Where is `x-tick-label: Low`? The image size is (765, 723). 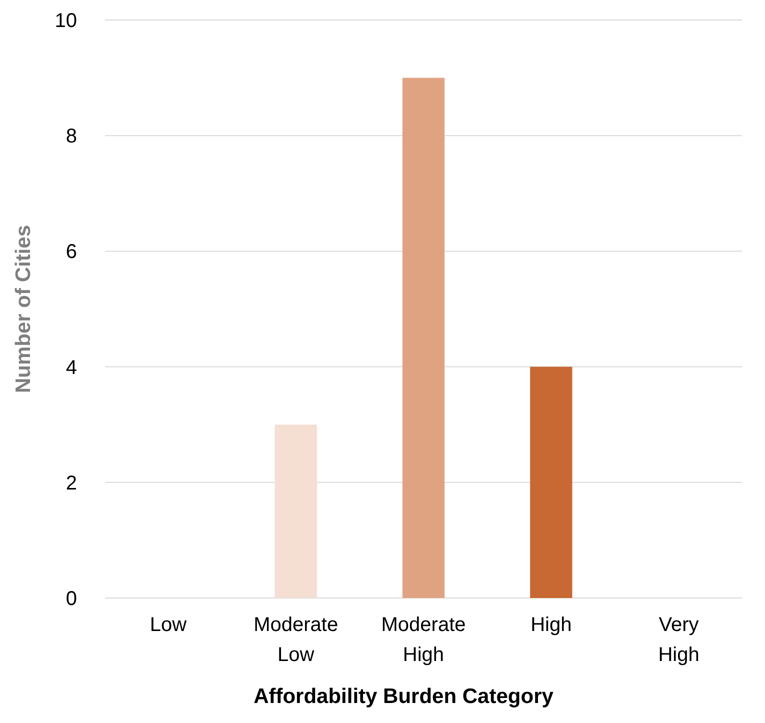 x-tick-label: Low is located at coordinates (169, 625).